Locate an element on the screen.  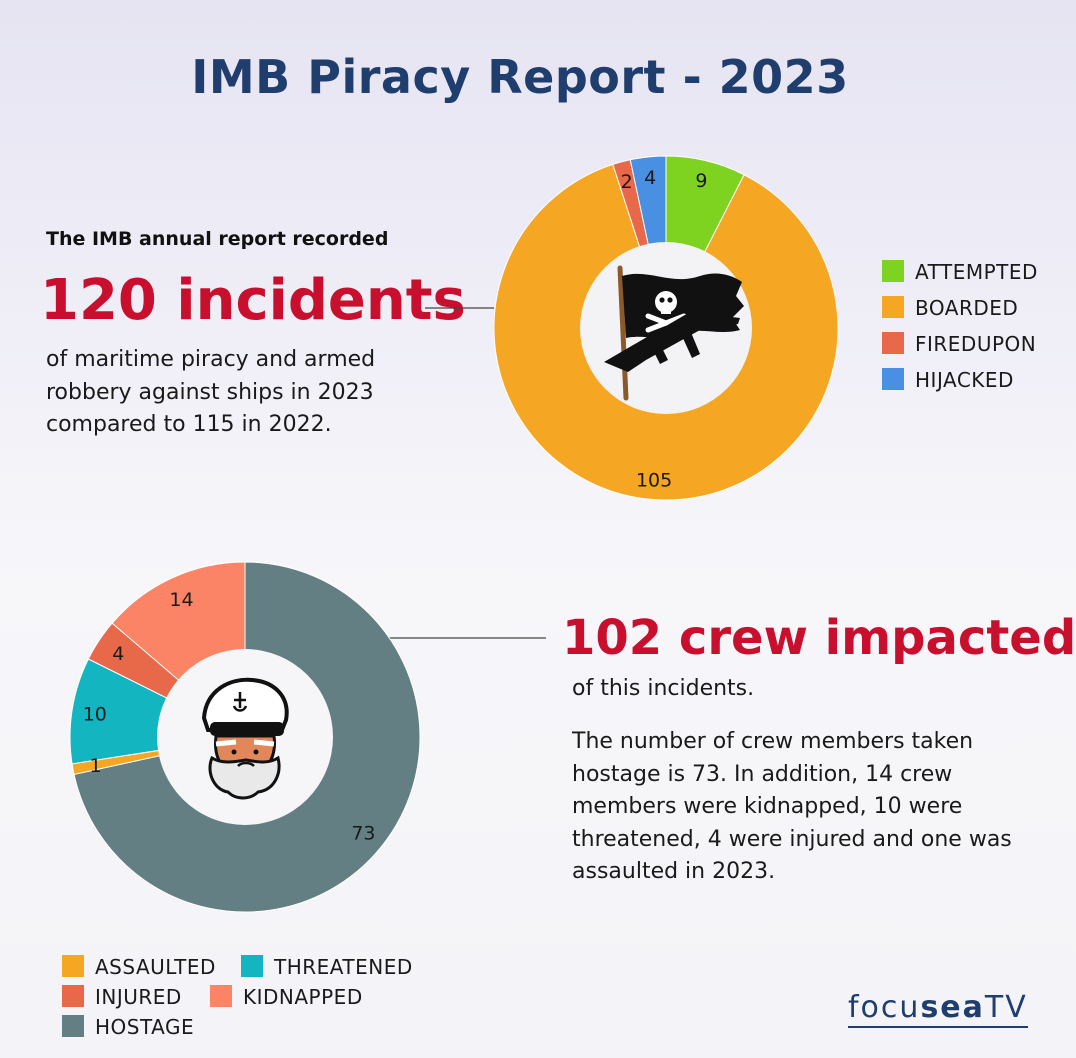
legend-label-kidnapped: KIDNAPPED is located at coordinates (303, 997).